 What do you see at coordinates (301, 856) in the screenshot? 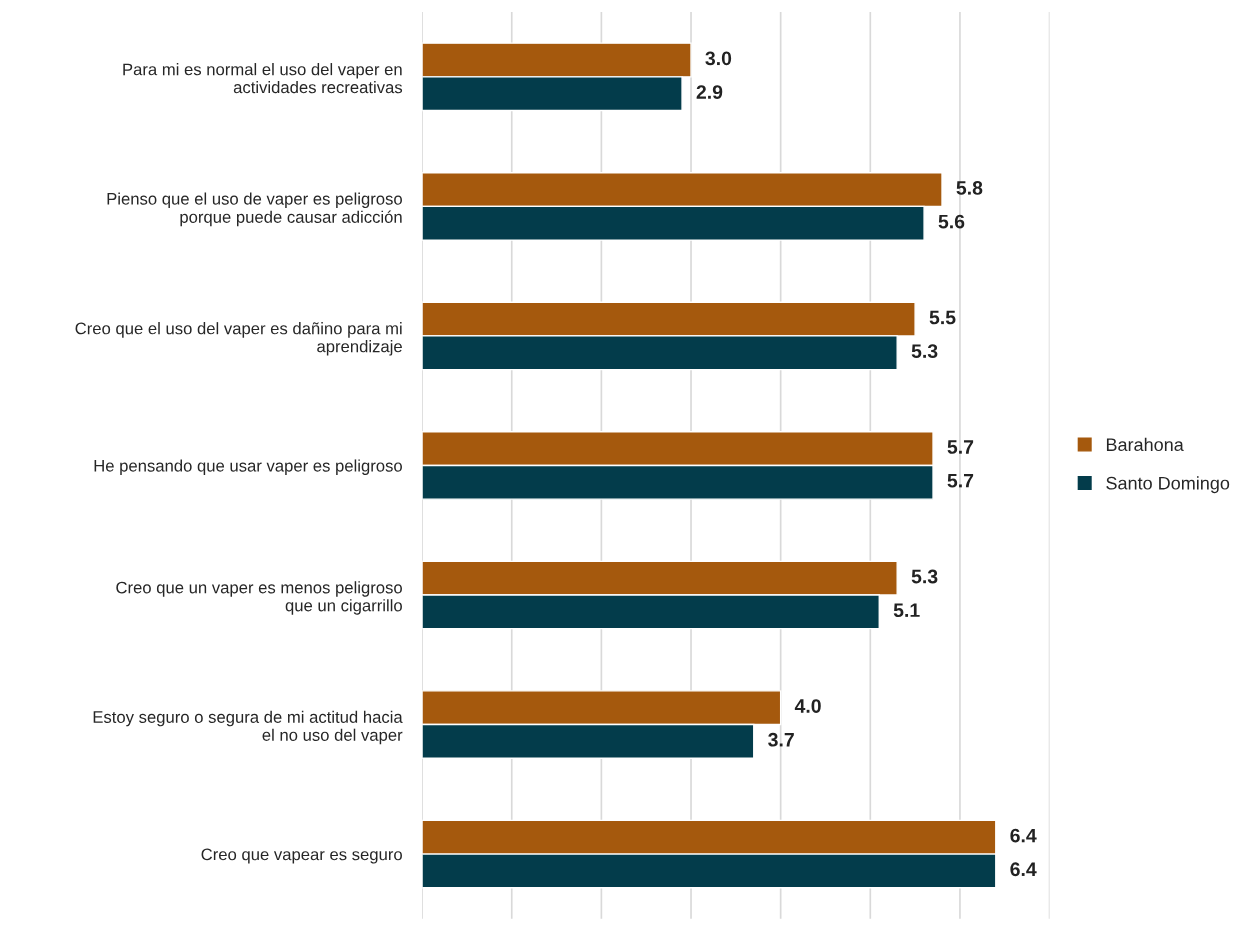
I see `y-tick-label: Creo que vapear es seguro` at bounding box center [301, 856].